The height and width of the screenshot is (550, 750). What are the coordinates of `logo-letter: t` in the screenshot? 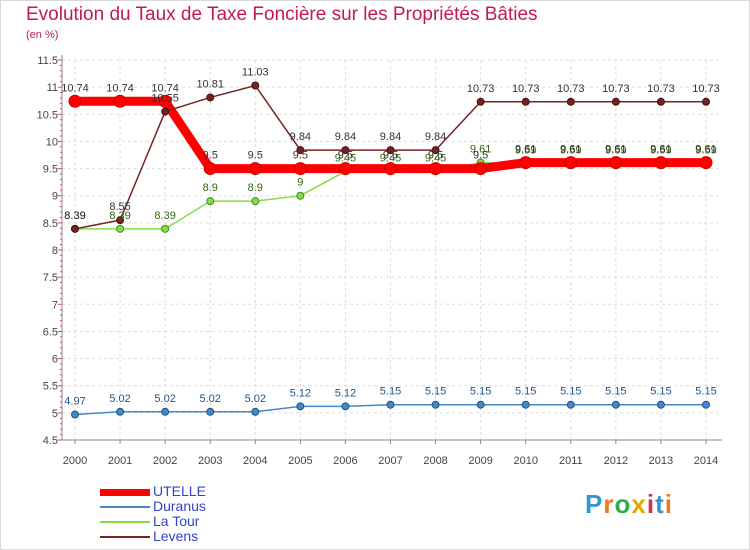 It's located at (660, 504).